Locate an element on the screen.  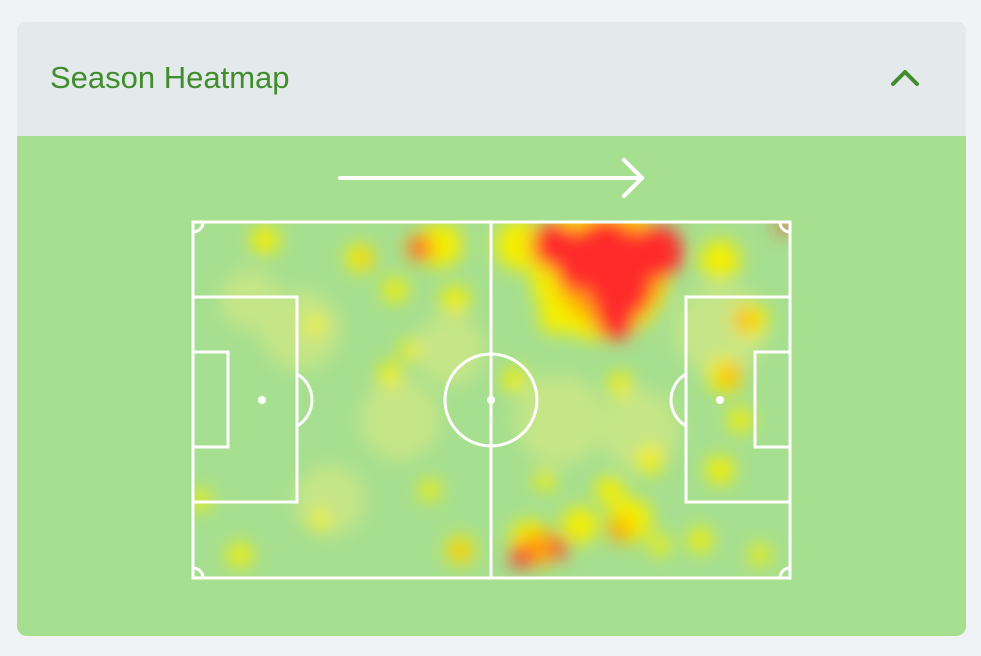
card-title: Season Heatmap is located at coordinates (170, 77).